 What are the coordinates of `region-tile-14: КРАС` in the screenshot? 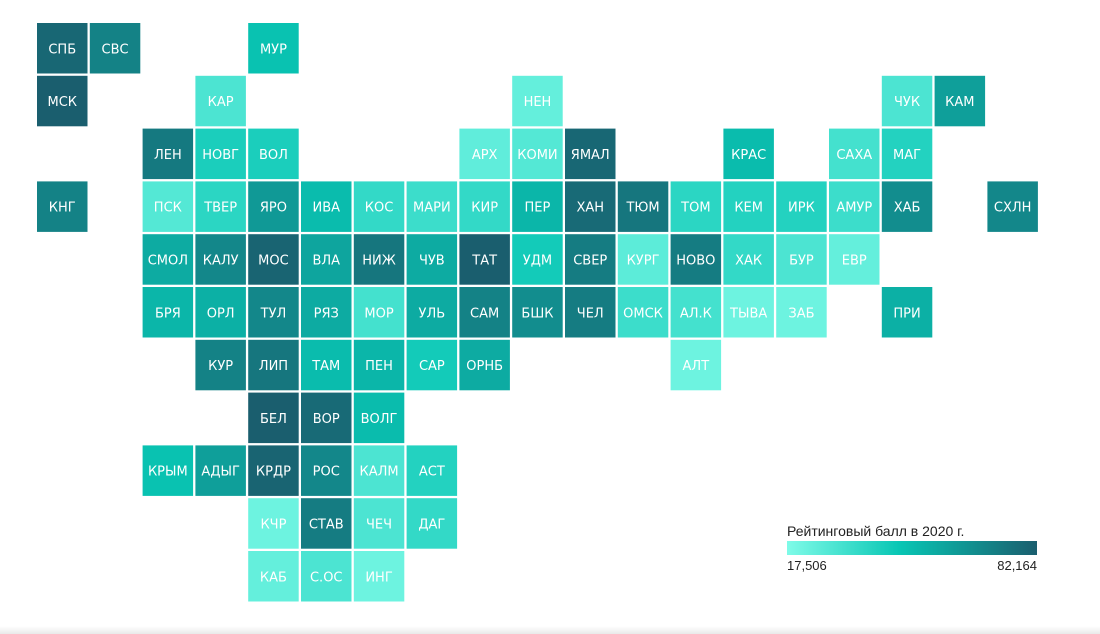 It's located at (748, 154).